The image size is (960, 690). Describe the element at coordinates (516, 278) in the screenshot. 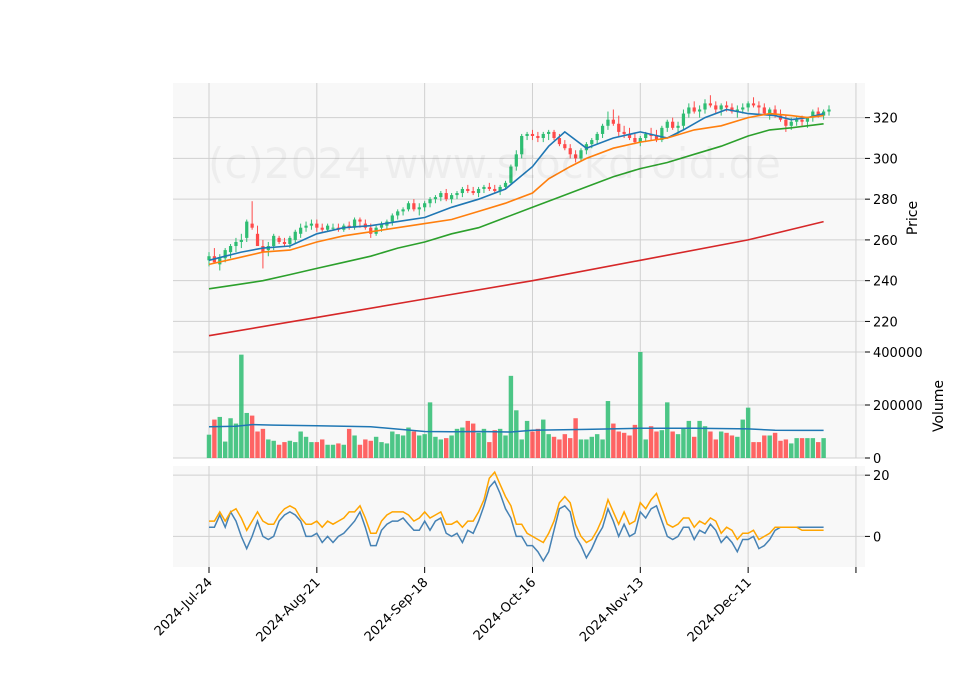

I see `ma-longest-line` at that location.